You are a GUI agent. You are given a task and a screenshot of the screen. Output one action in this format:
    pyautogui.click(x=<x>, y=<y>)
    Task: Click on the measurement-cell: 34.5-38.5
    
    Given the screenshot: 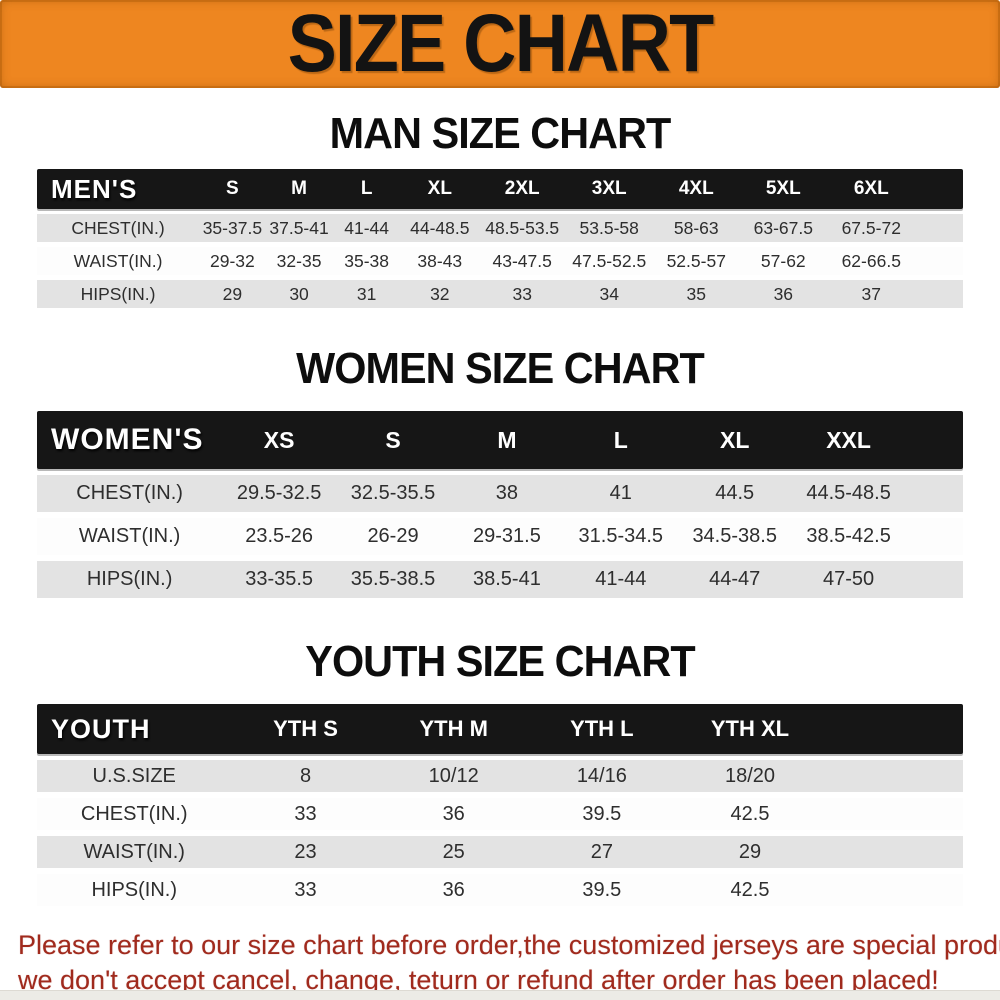 What is the action you would take?
    pyautogui.click(x=734, y=536)
    